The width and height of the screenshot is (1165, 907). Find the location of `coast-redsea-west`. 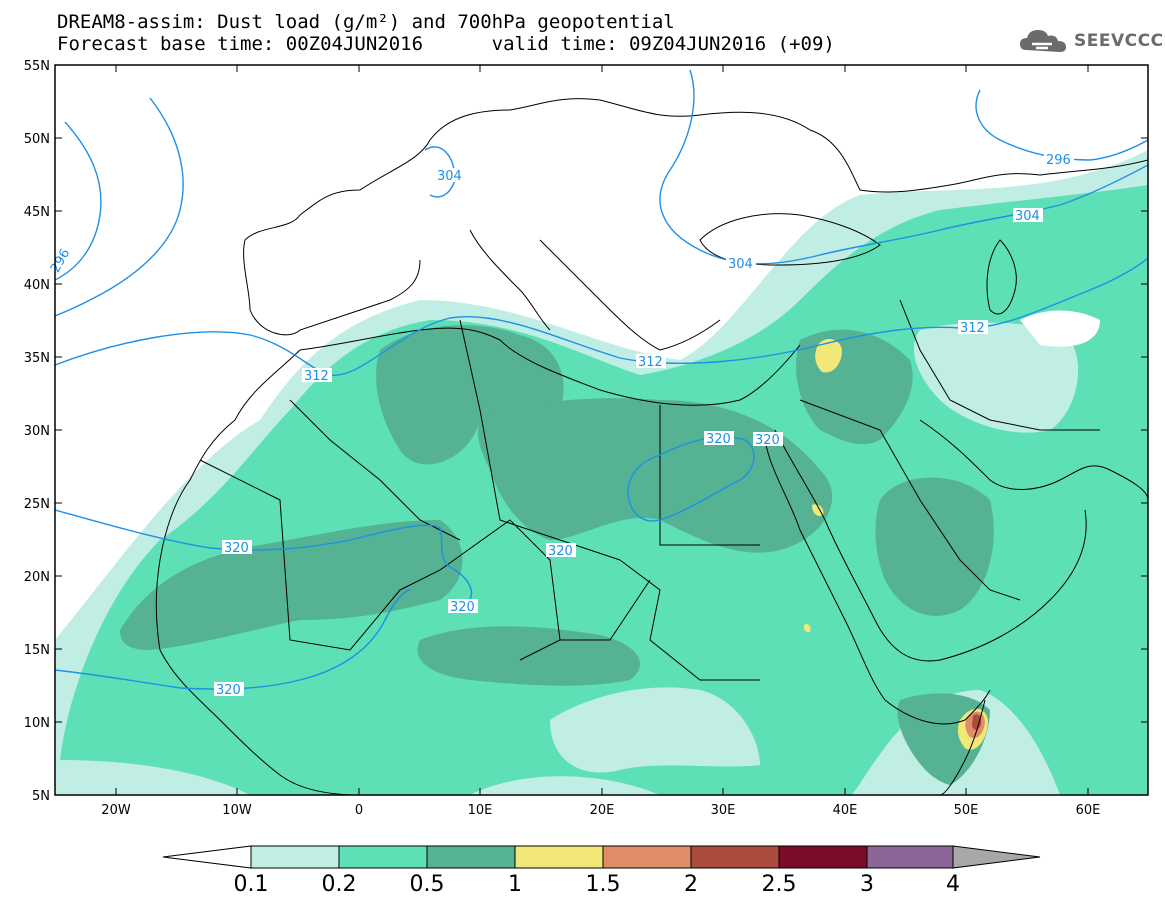

coast-redsea-west is located at coordinates (877, 582).